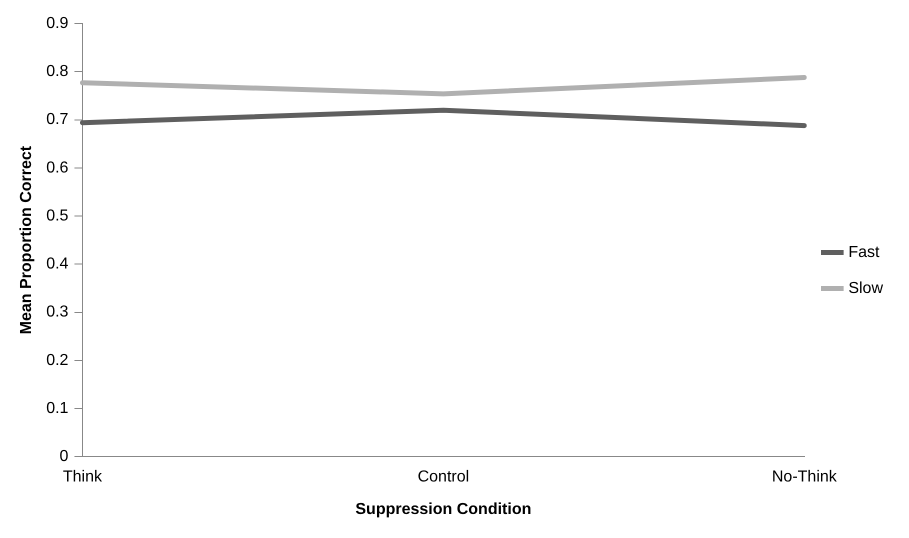 The image size is (909, 538). I want to click on x-axis-title: Suppression Condition, so click(443, 509).